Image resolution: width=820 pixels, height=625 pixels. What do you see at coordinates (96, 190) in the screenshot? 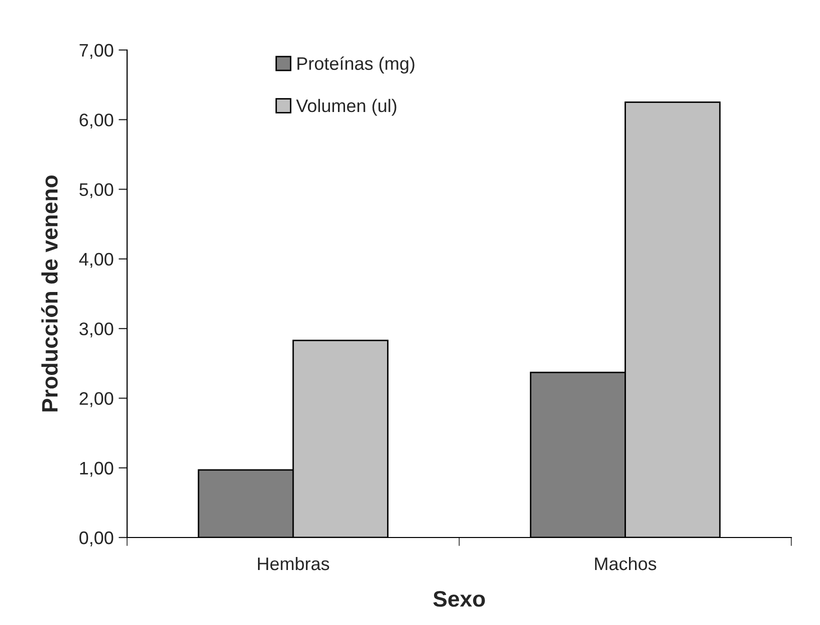
I see `y-tick-label: 5,00` at bounding box center [96, 190].